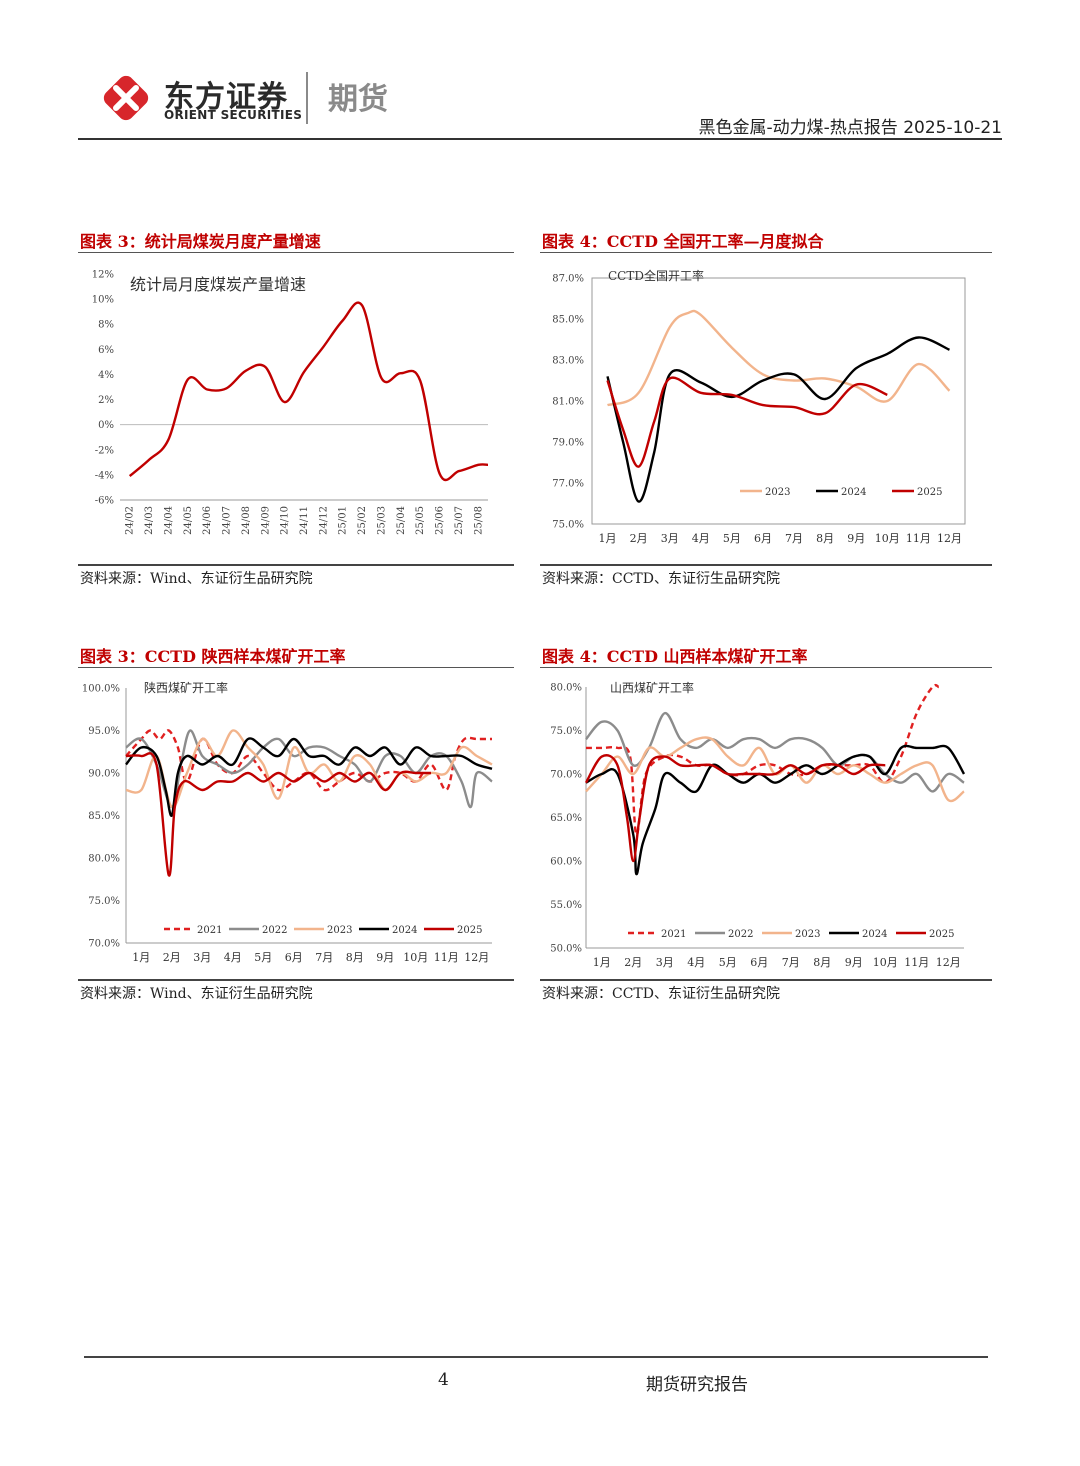  I want to click on brand-name-cn: 东方证券, so click(226, 97).